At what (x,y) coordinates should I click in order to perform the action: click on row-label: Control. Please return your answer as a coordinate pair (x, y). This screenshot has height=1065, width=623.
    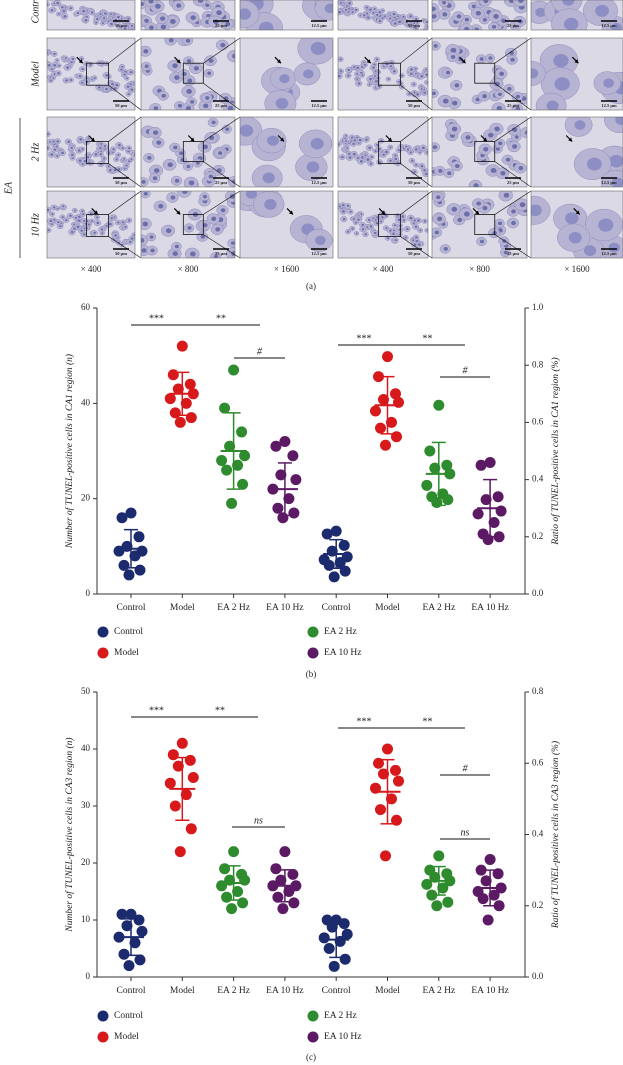
    Looking at the image, I should click on (35, 11).